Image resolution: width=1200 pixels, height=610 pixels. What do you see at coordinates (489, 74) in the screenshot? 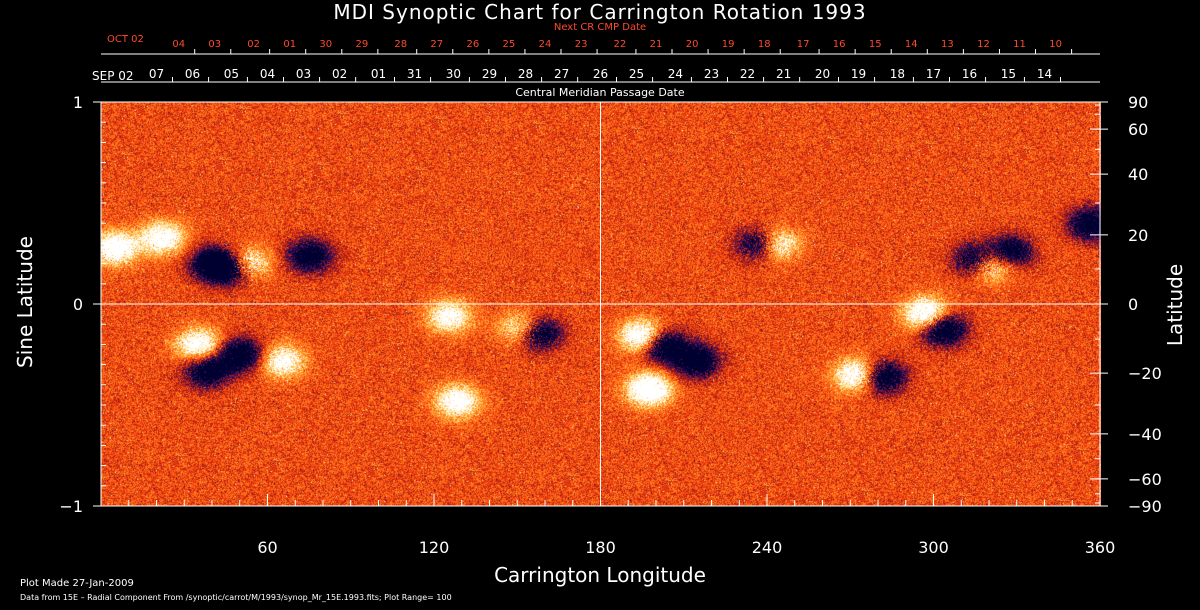
I see `cmp-date-label: 29` at bounding box center [489, 74].